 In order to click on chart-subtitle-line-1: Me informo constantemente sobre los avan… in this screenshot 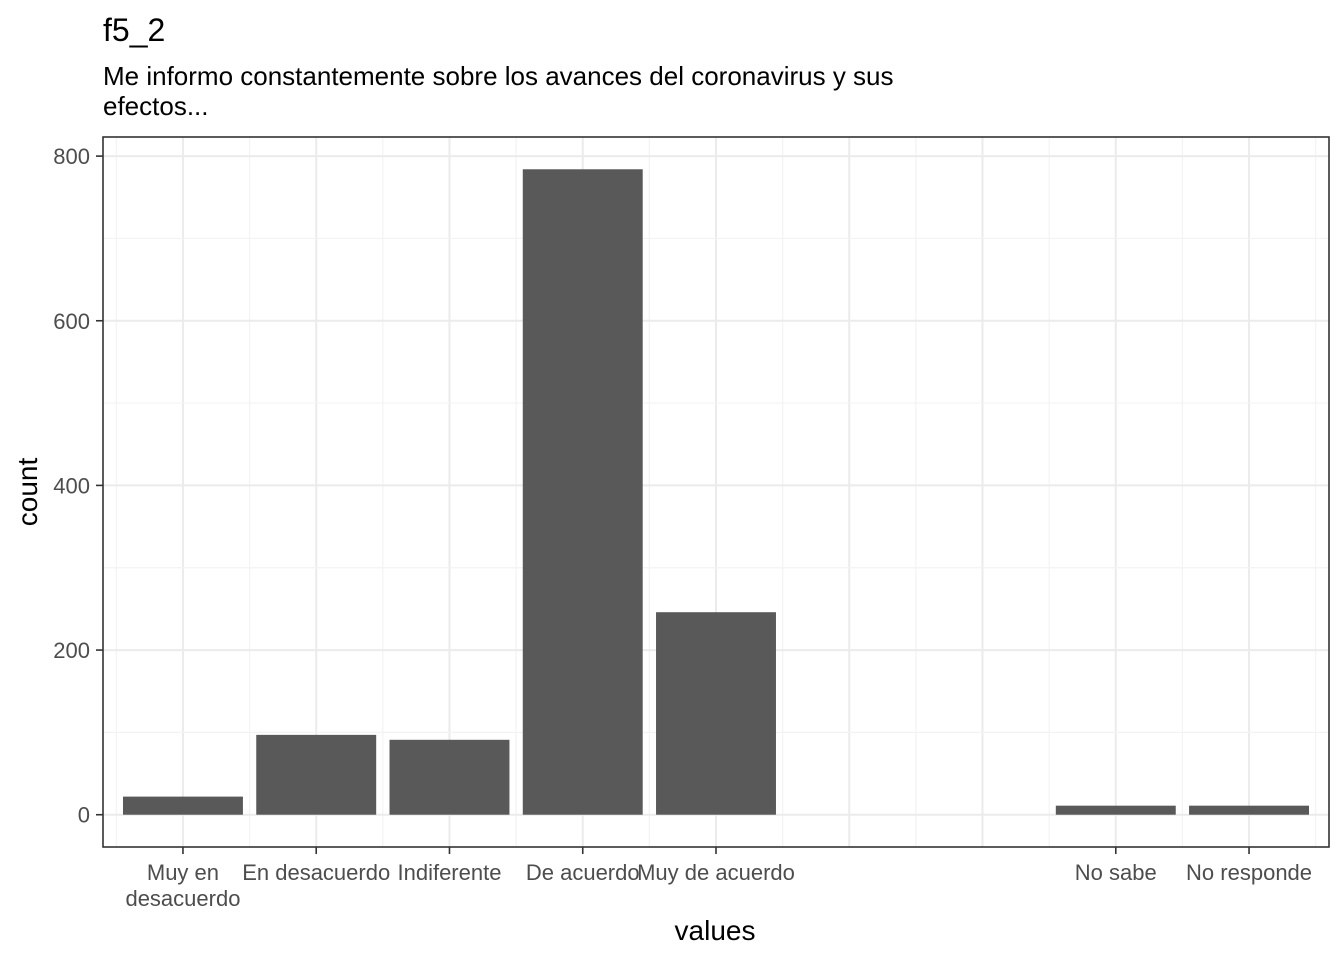, I will do `click(498, 76)`.